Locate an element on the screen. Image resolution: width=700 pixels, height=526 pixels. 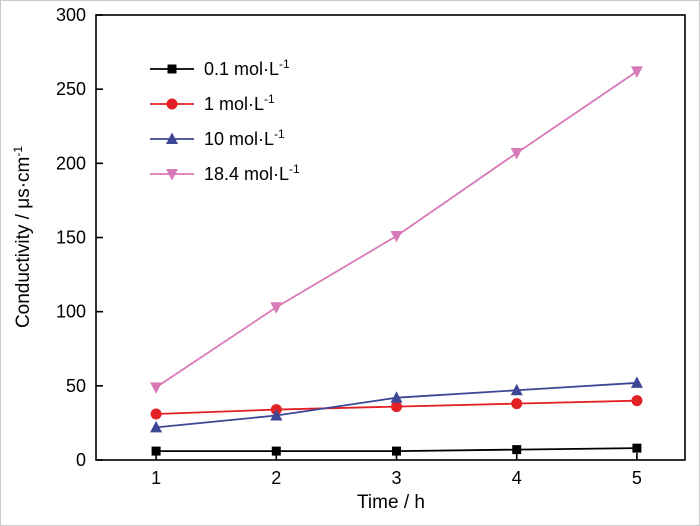
y-tick-label: 300 is located at coordinates (71, 15).